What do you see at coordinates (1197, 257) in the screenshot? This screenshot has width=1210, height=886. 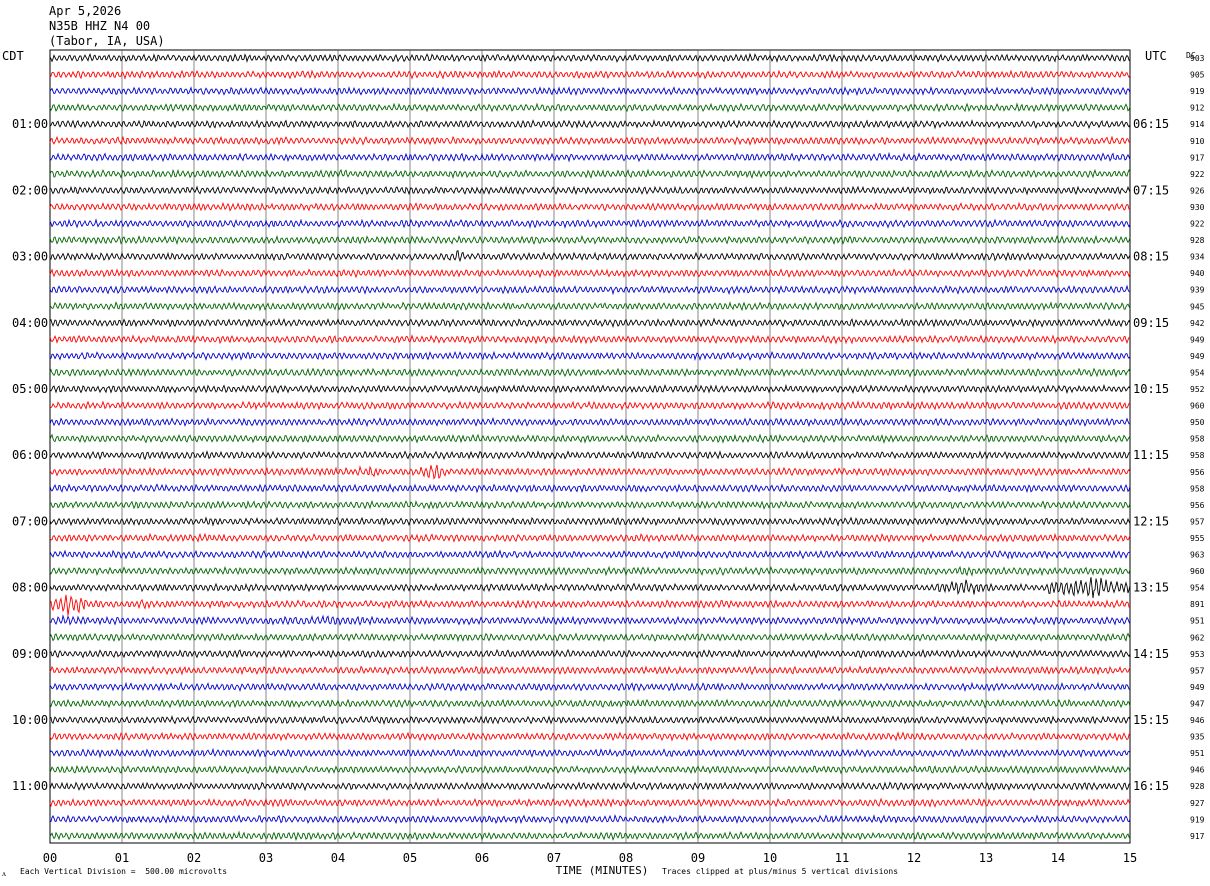 I see `dc-offset-label: 934` at bounding box center [1197, 257].